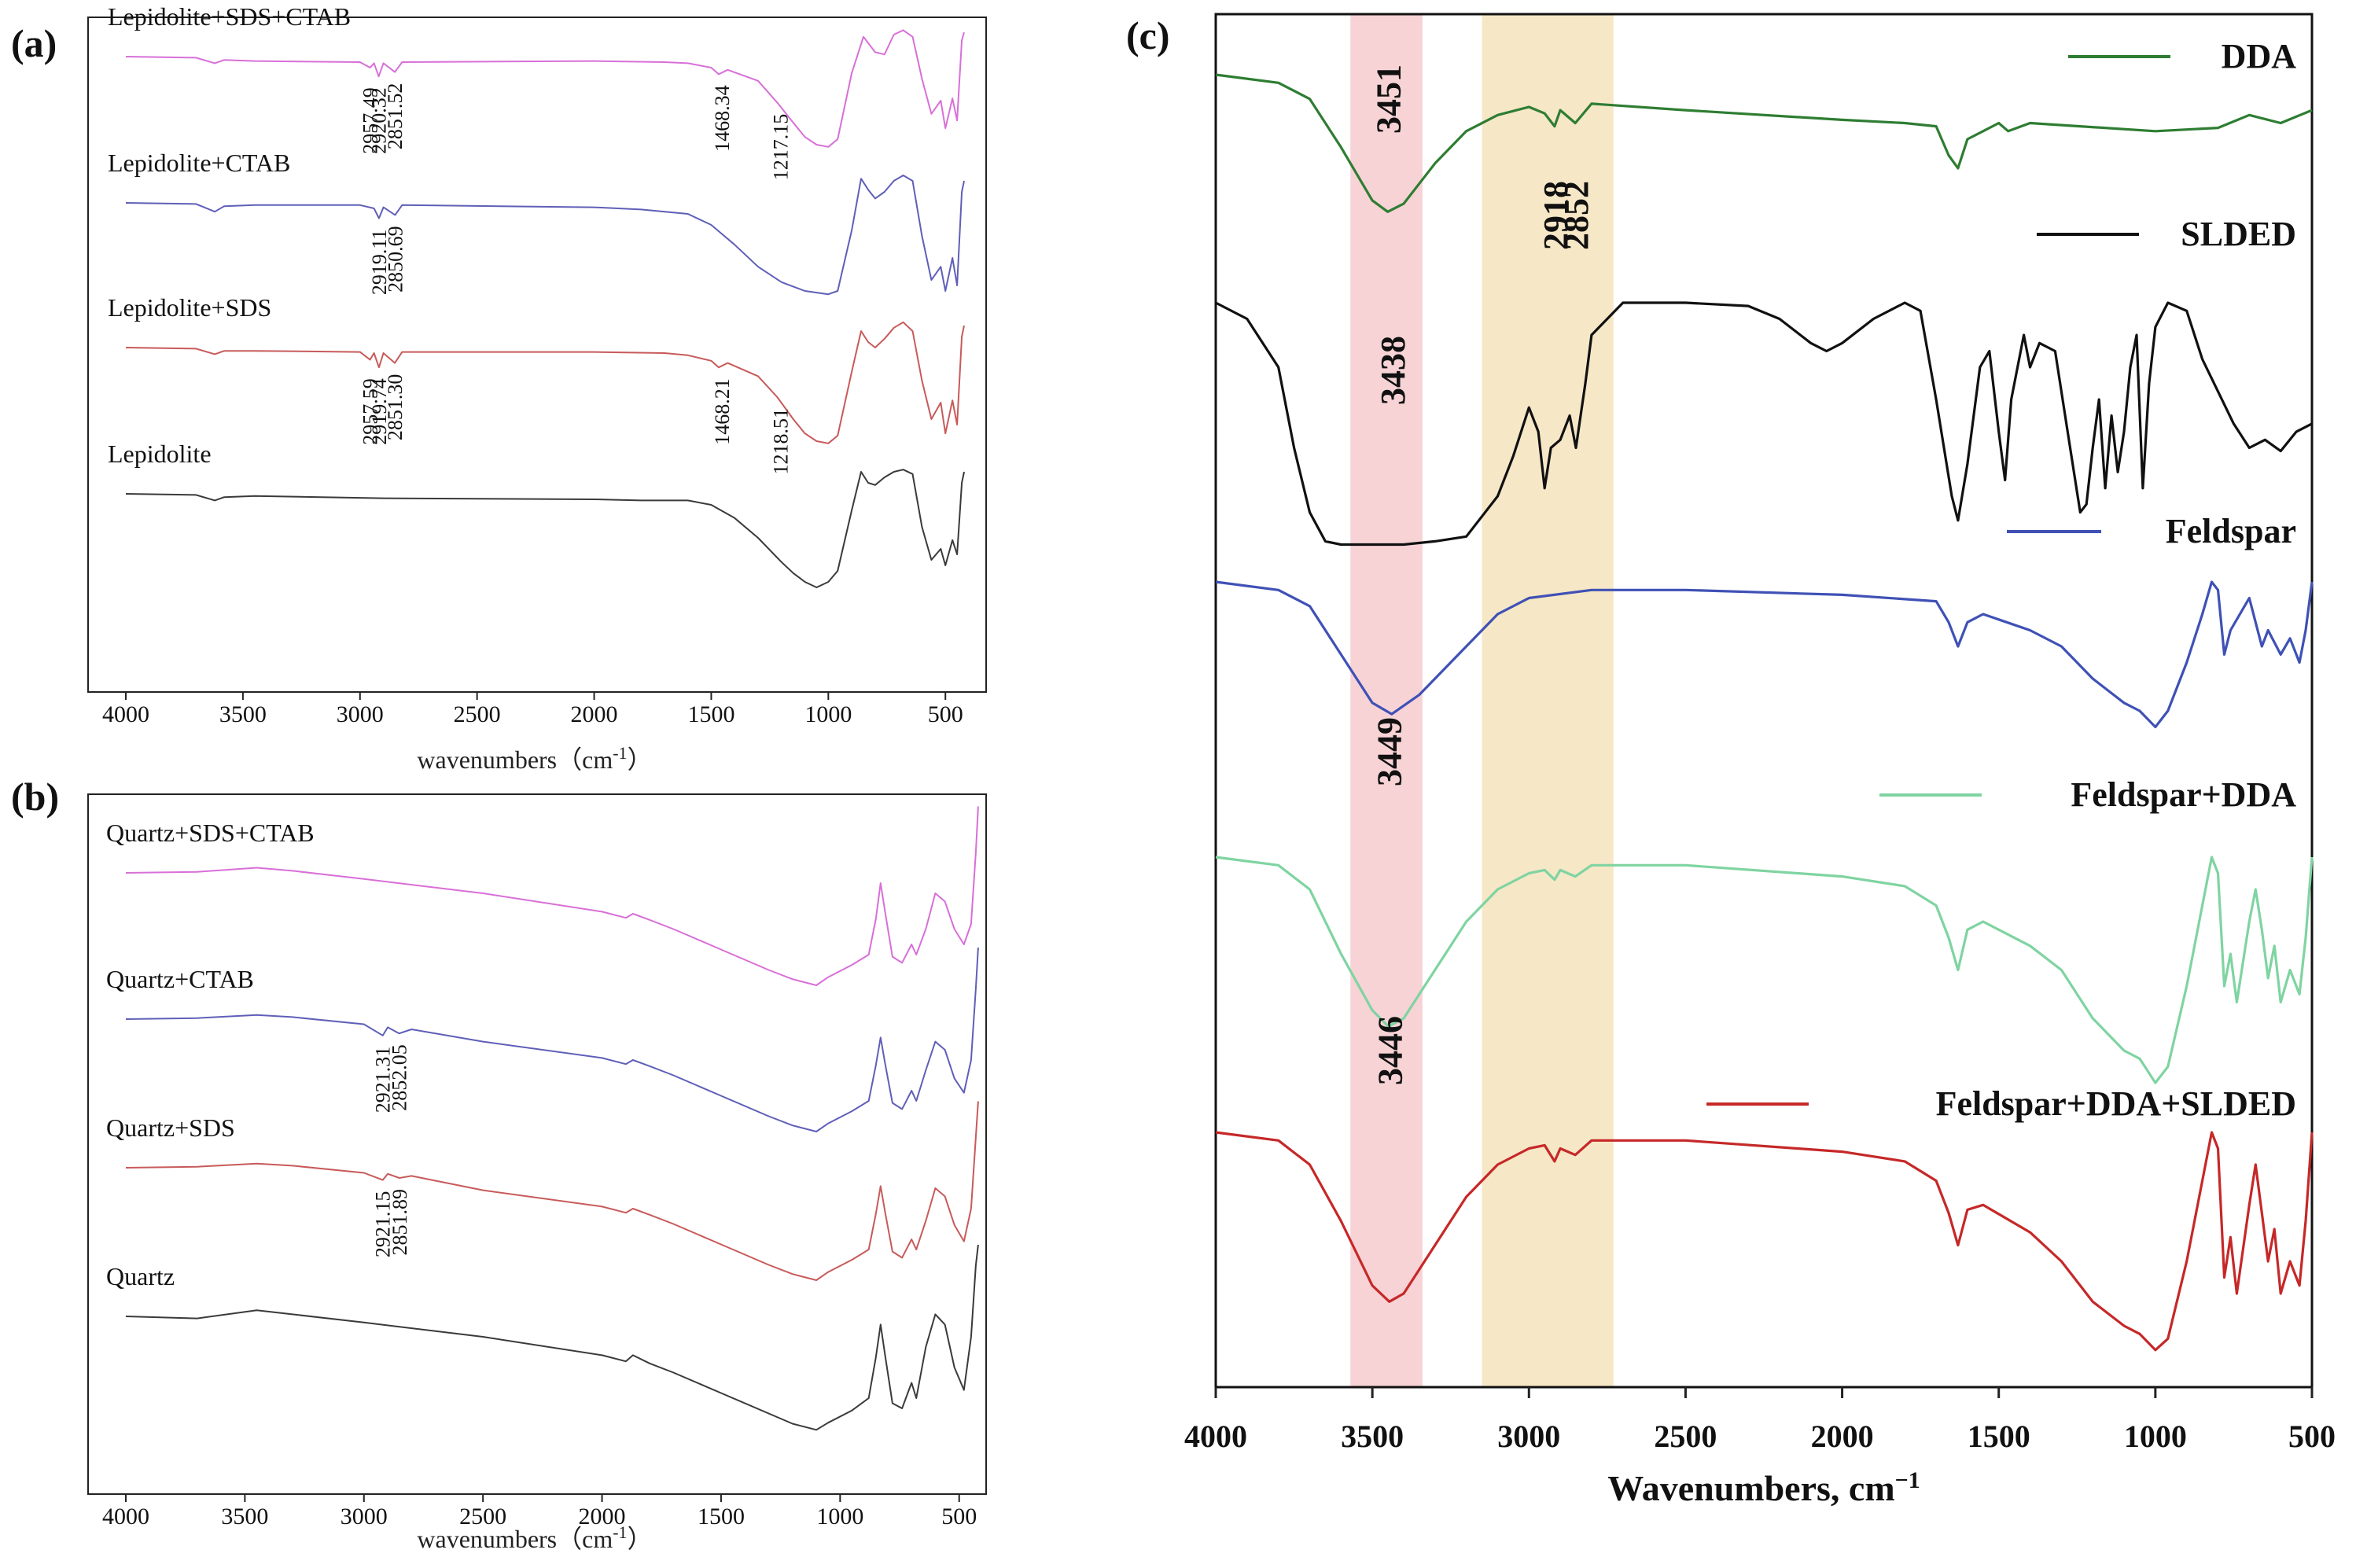 The width and height of the screenshot is (2356, 1568). I want to click on panel-a-x-axis-title: wavenumbers（cm-1）, so click(534, 758).